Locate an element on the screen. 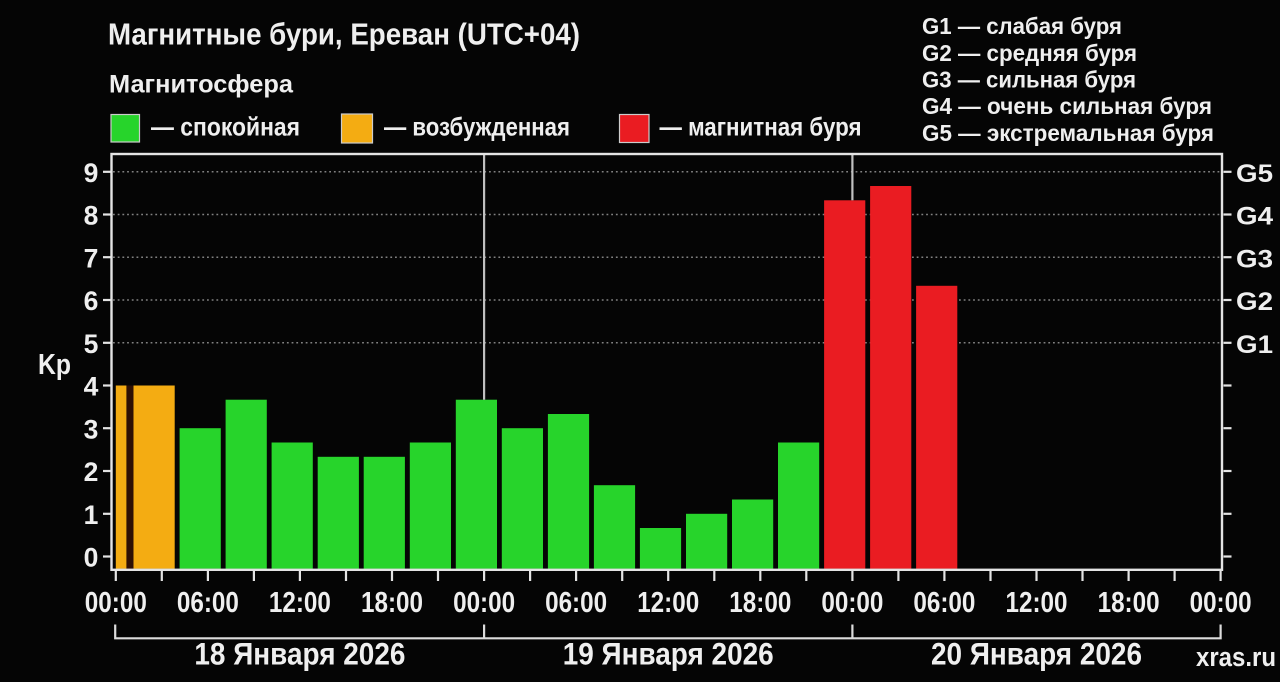 This screenshot has width=1280, height=682. svg-text: 9 is located at coordinates (91, 173).